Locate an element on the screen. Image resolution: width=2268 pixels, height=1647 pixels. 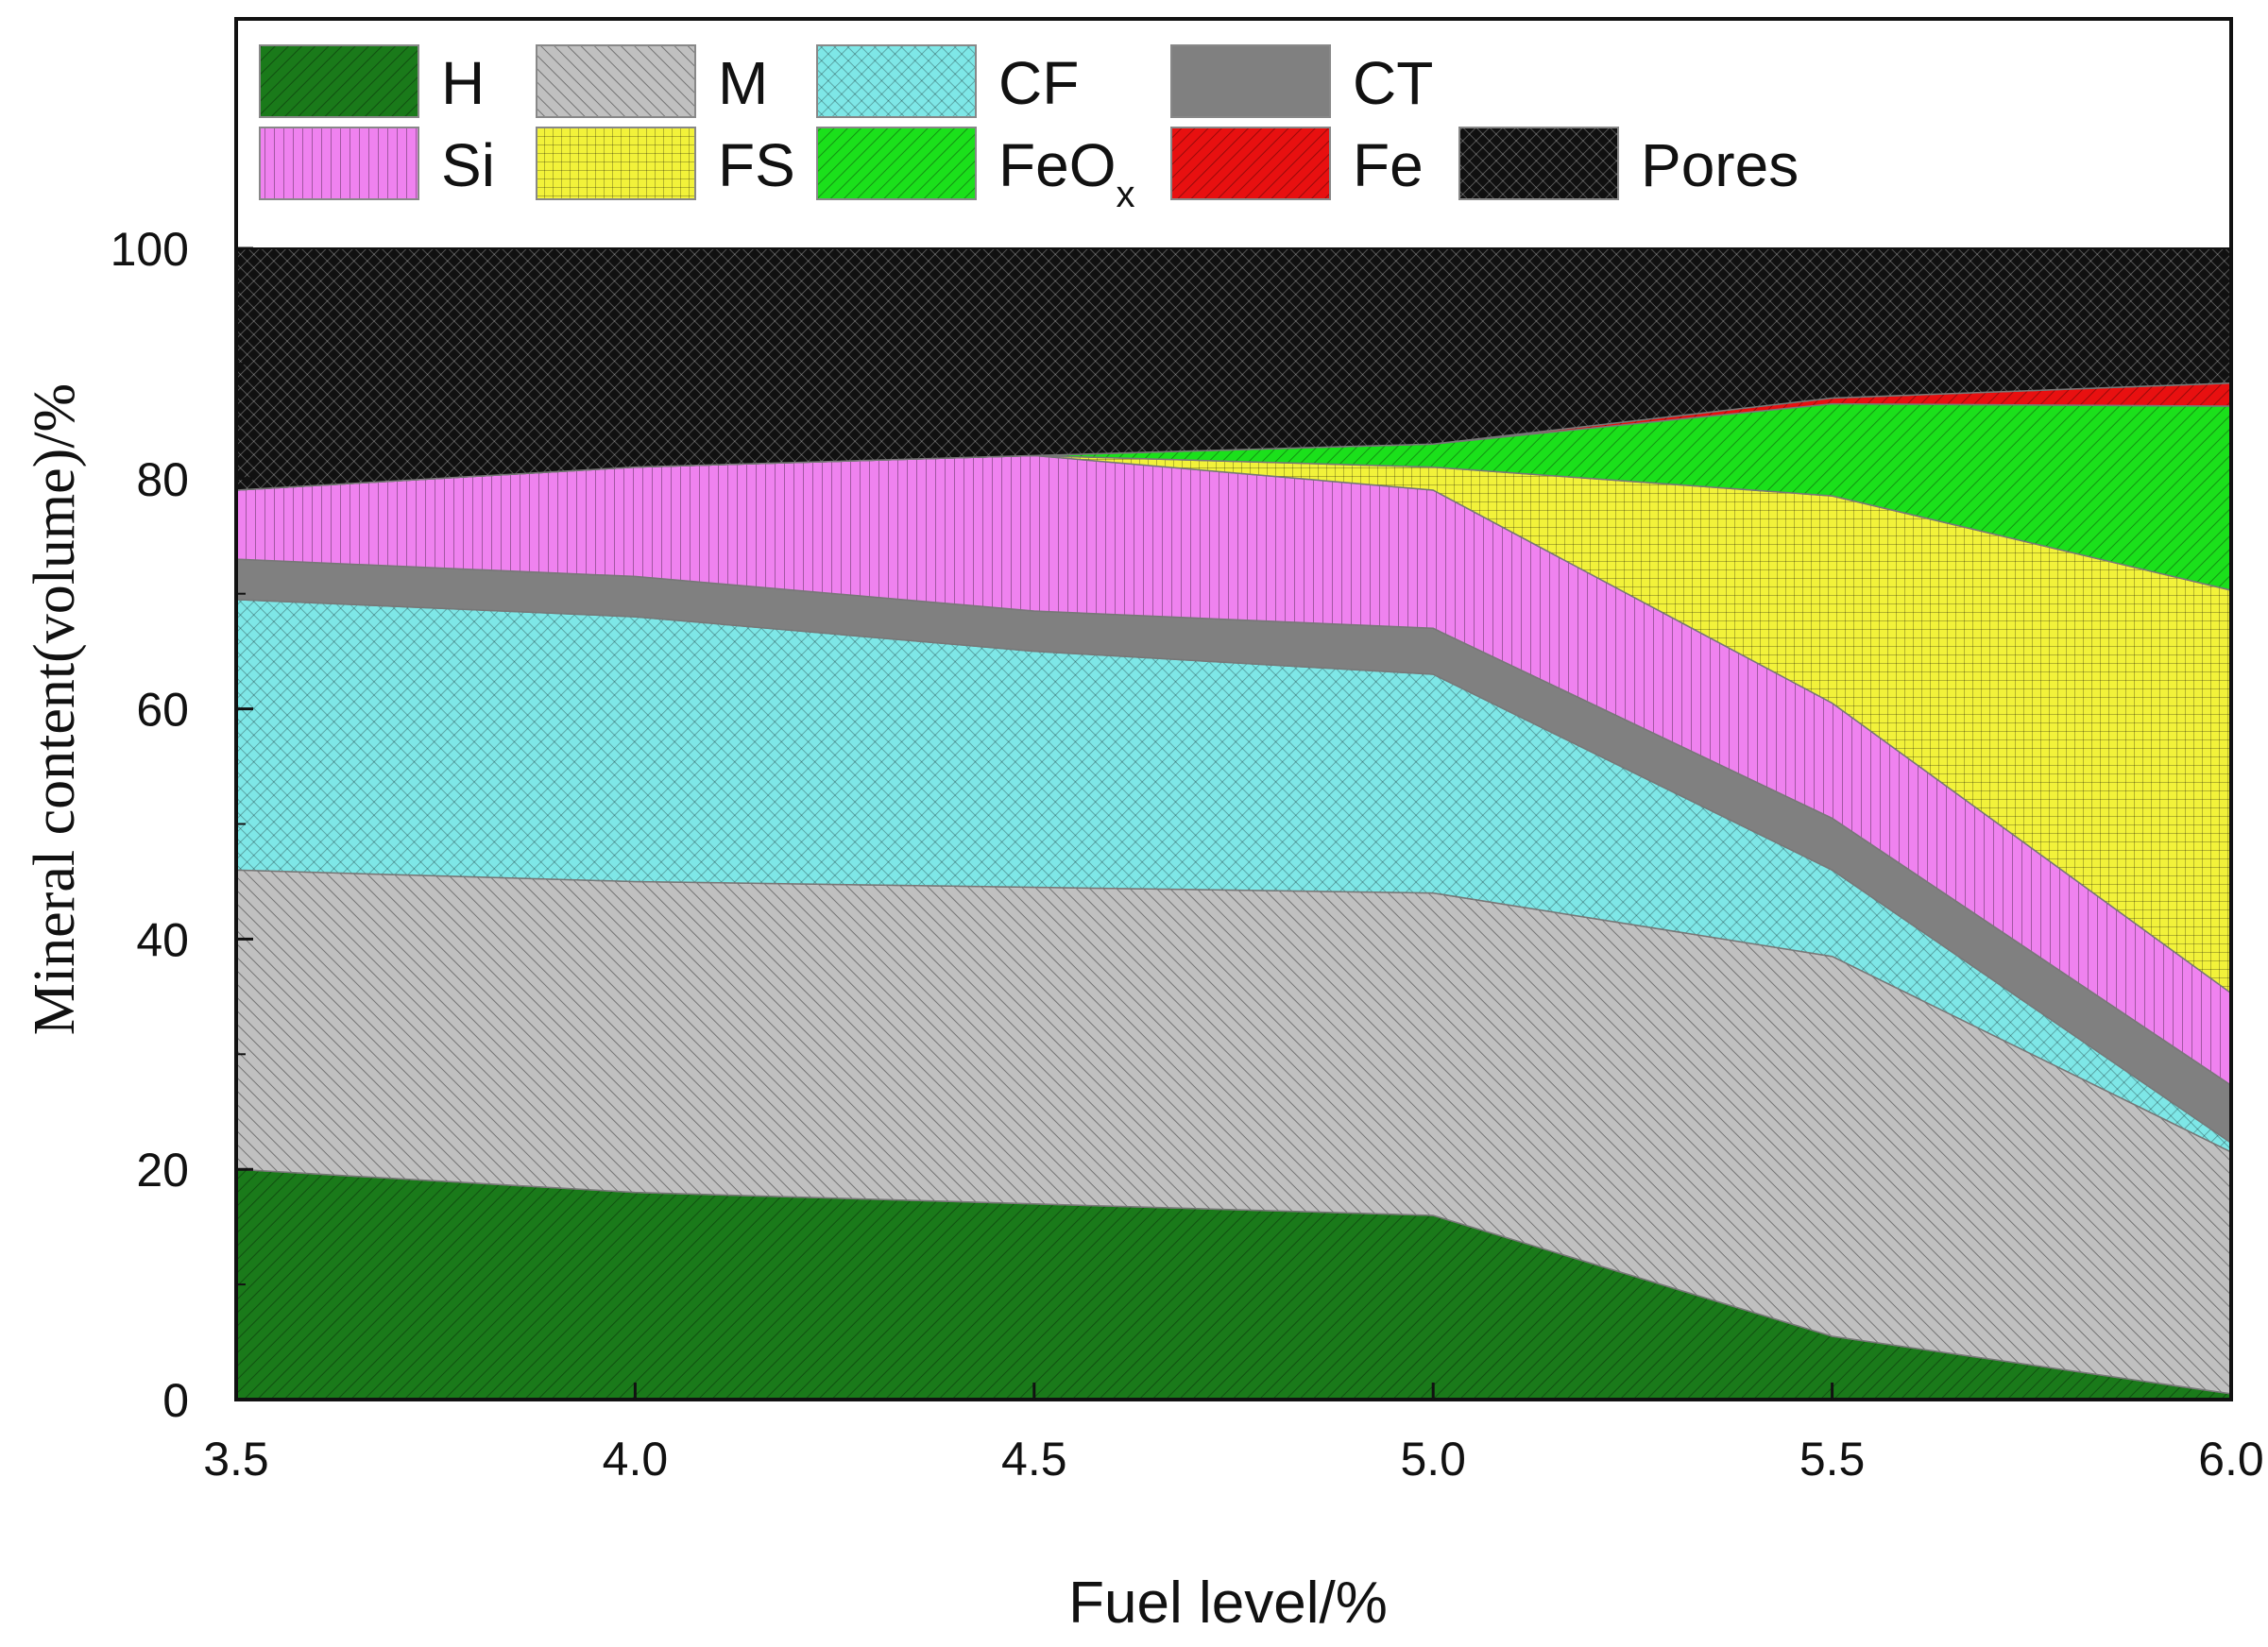
x-tick-label: 4.5 is located at coordinates (1034, 1459).